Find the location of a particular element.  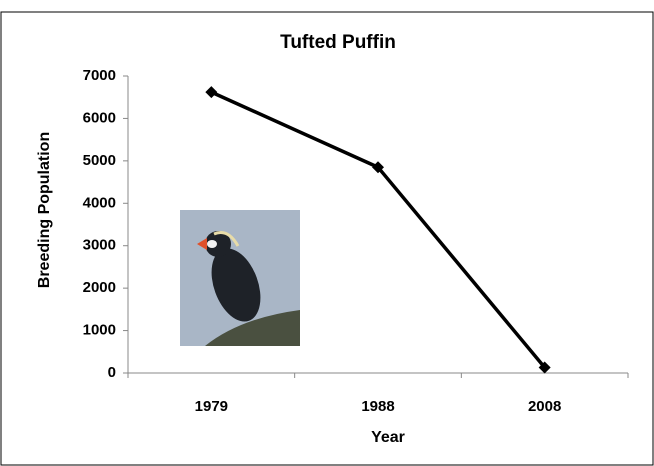

photo-bird-tuft is located at coordinates (226, 239).